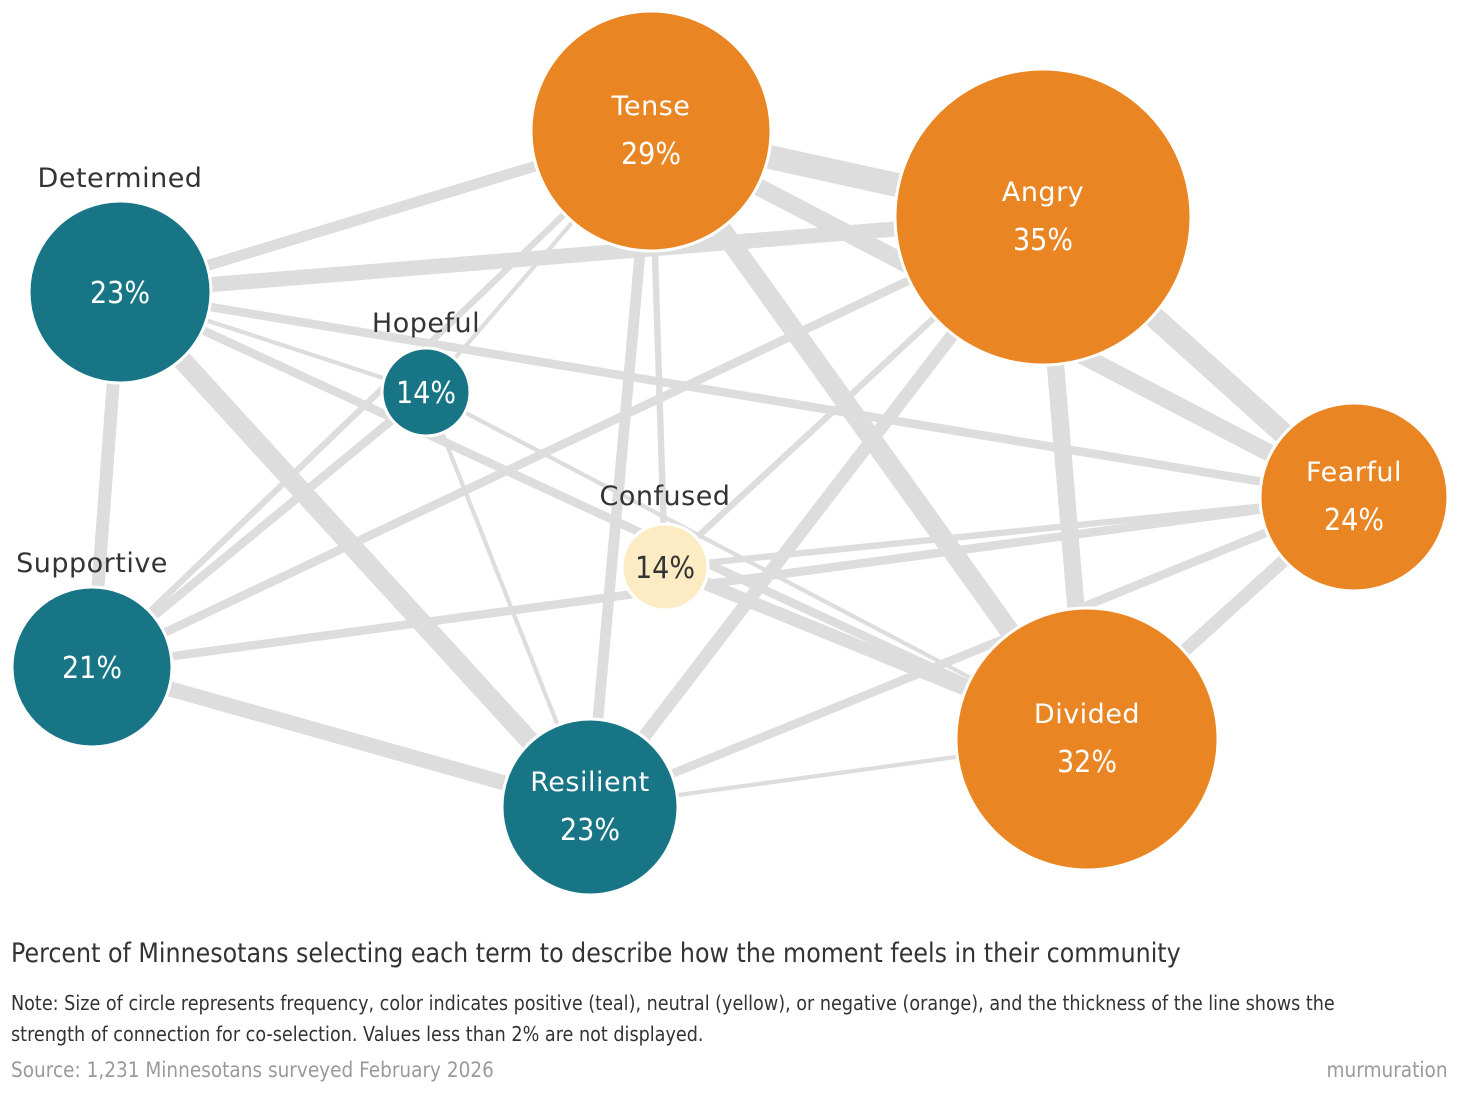 This screenshot has height=1098, width=1460. What do you see at coordinates (1087, 714) in the screenshot?
I see `node-label-divided: Divided` at bounding box center [1087, 714].